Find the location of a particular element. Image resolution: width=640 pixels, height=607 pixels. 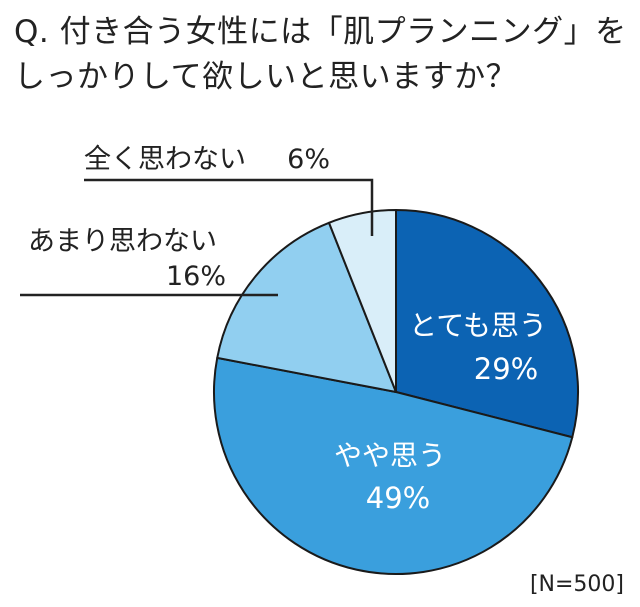

chart-title-line-1: Q. 付き合う女性には「肌プランニング」を is located at coordinates (320, 32).